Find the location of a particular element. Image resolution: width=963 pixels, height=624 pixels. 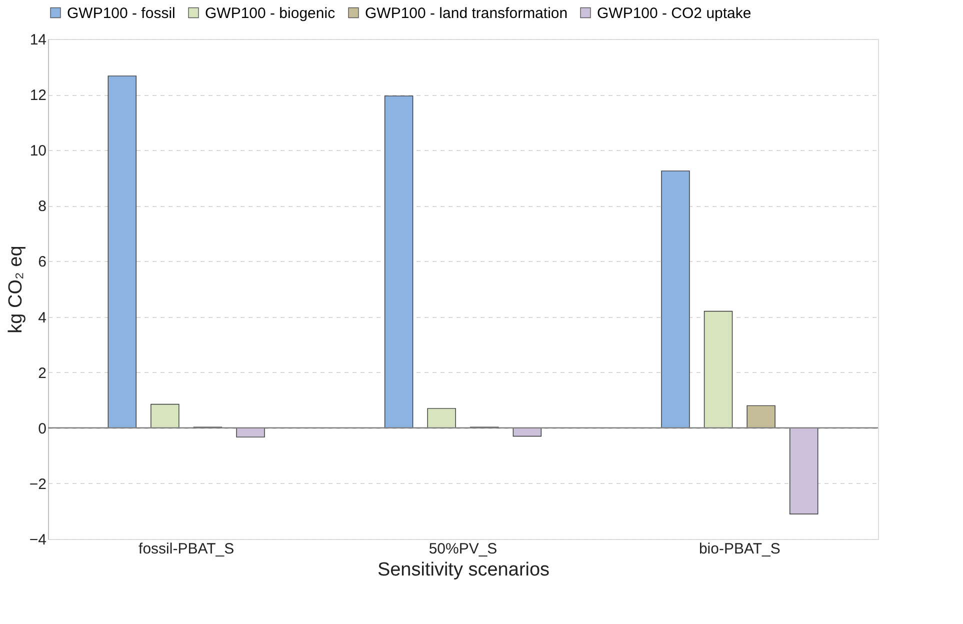

y-tick-label: 0 is located at coordinates (42, 429).